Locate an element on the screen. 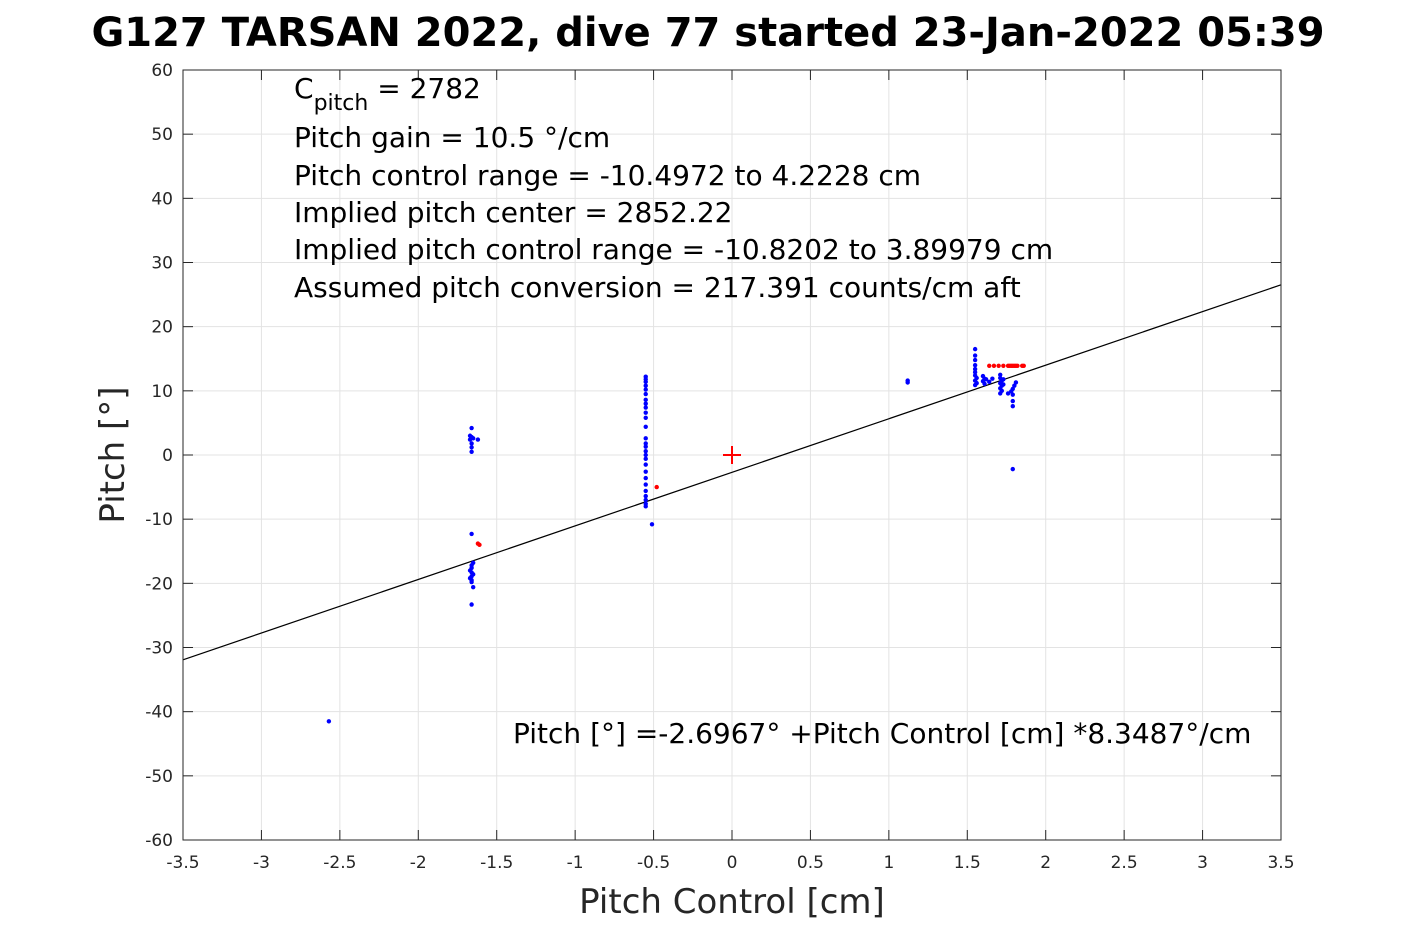 The width and height of the screenshot is (1417, 945). y-tick-label: -10 is located at coordinates (159, 520).